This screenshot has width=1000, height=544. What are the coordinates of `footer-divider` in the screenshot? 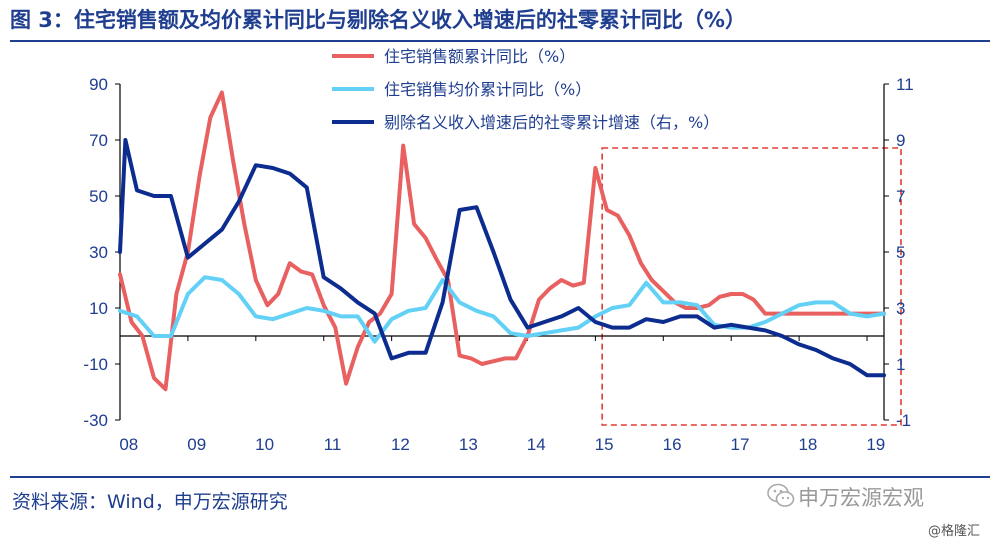 It's located at (500, 477).